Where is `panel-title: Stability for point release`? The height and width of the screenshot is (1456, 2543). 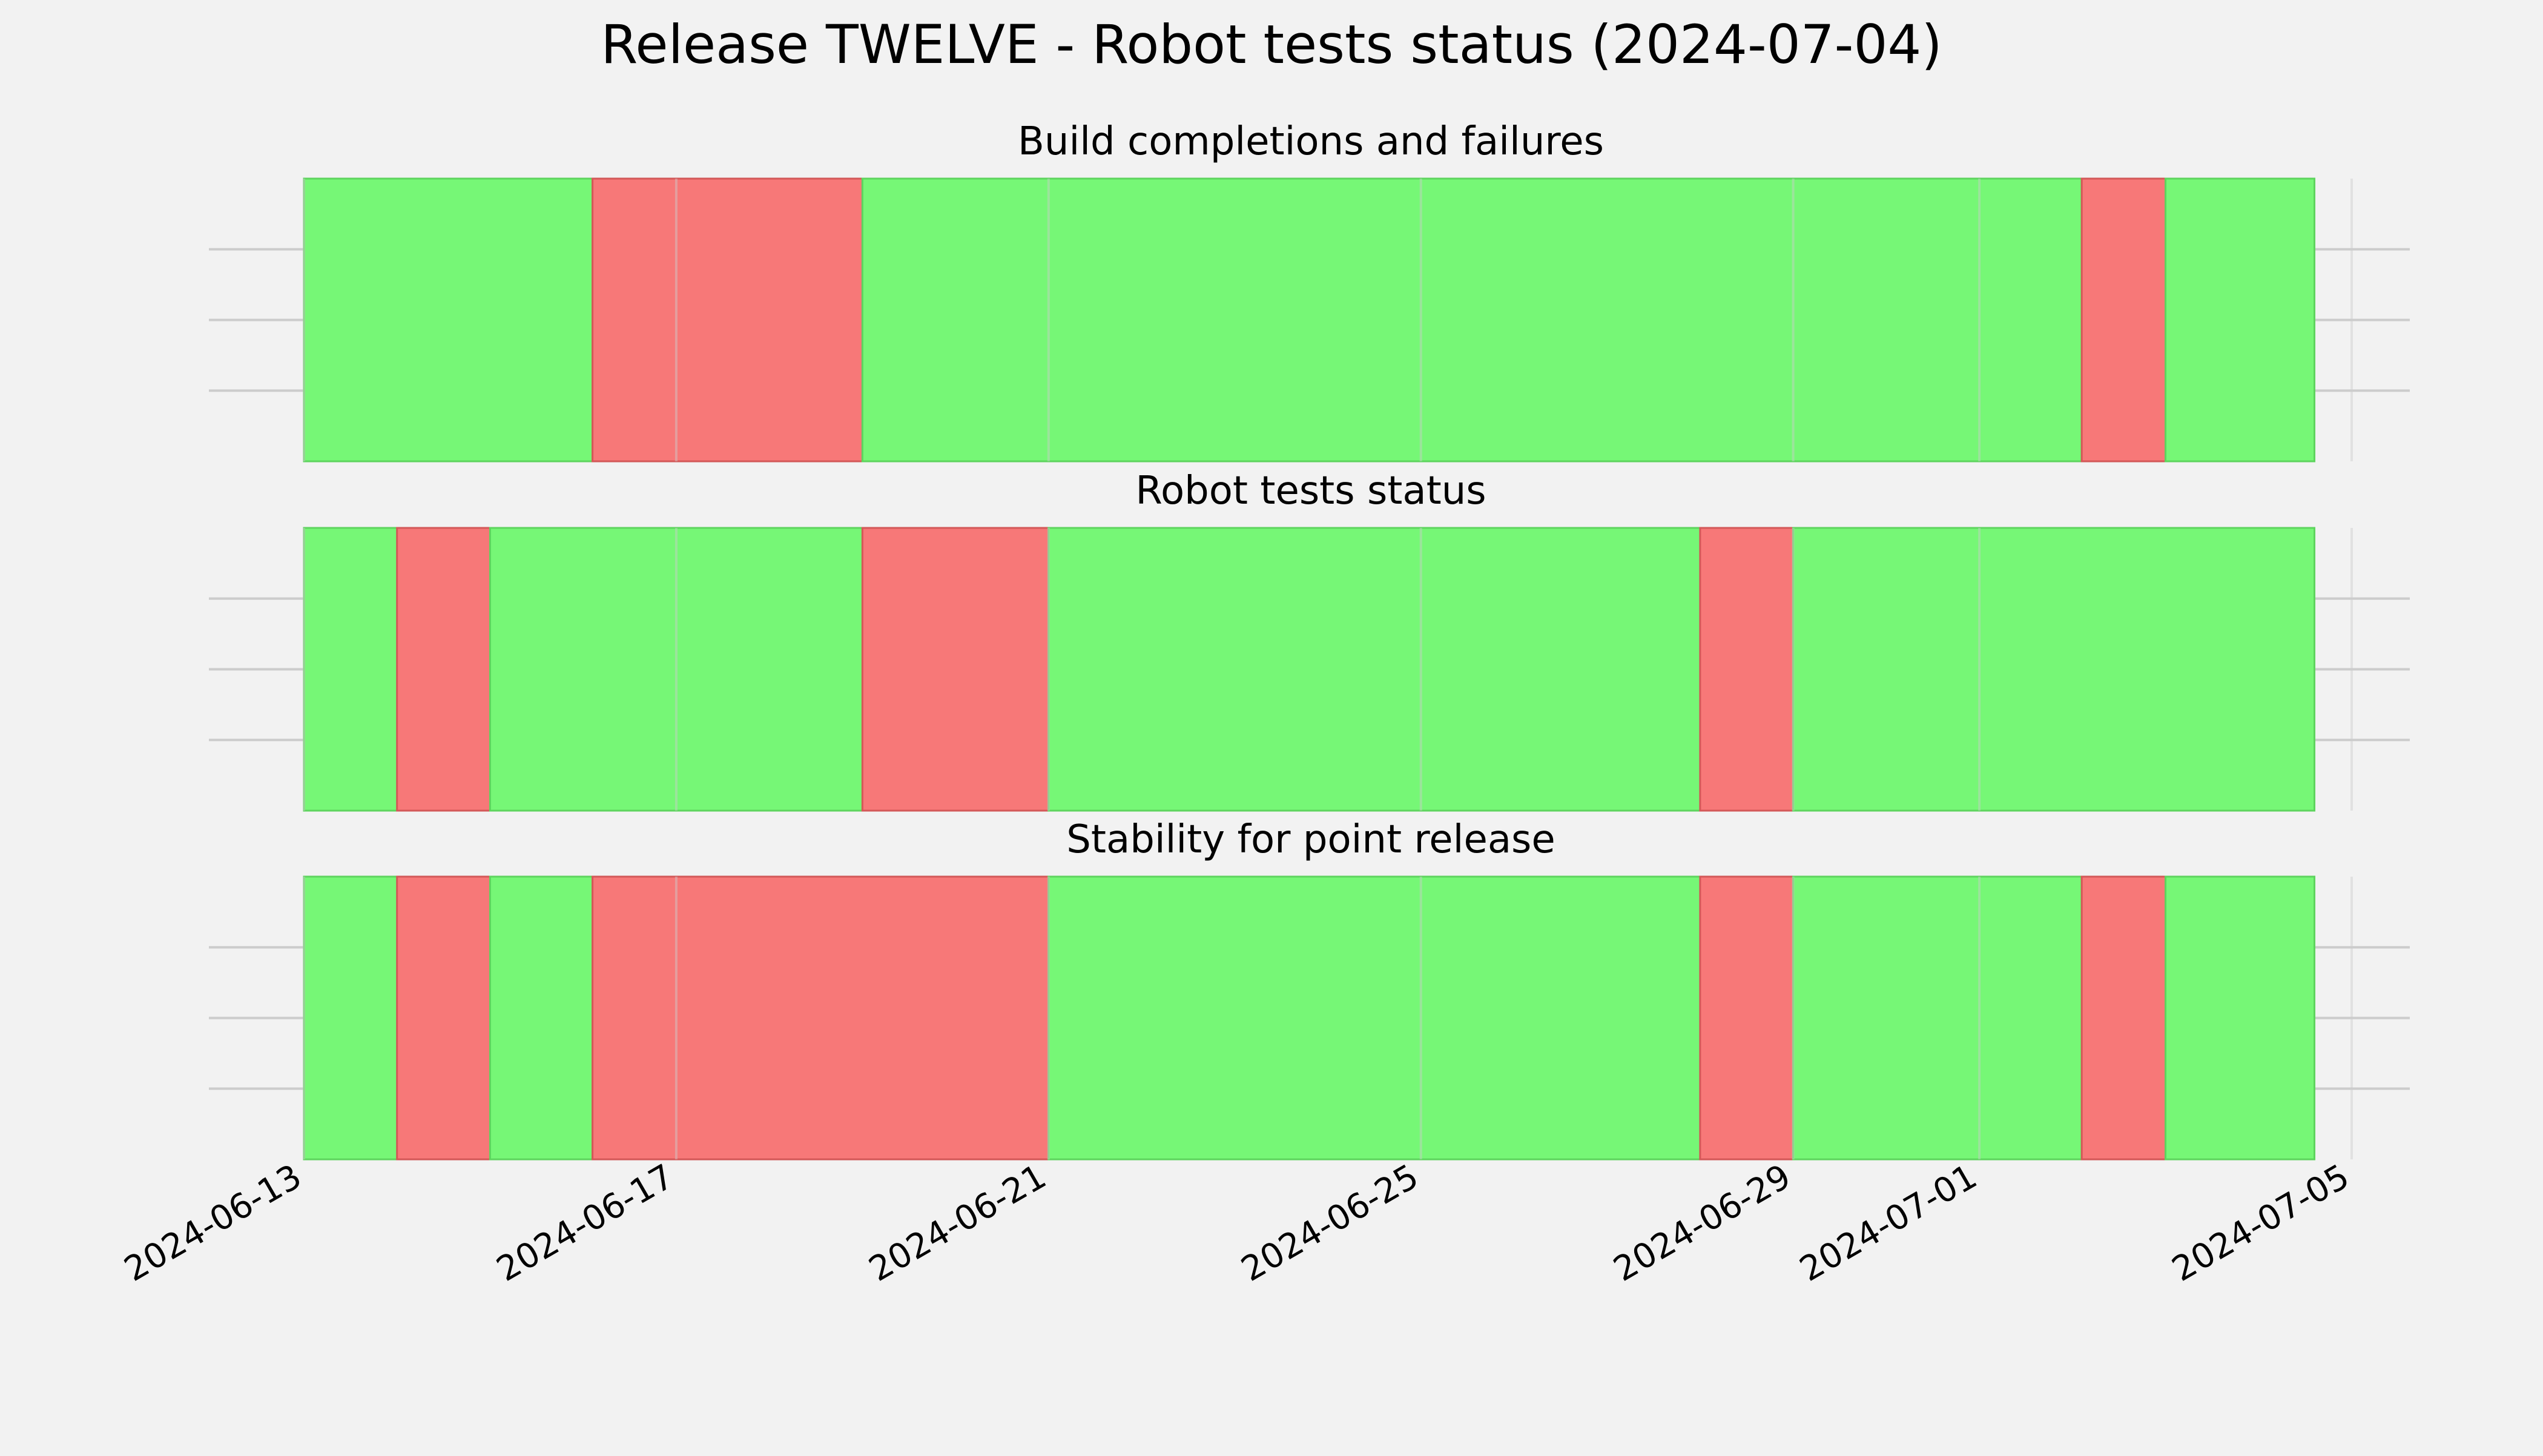
panel-title: Stability for point release is located at coordinates (1311, 839).